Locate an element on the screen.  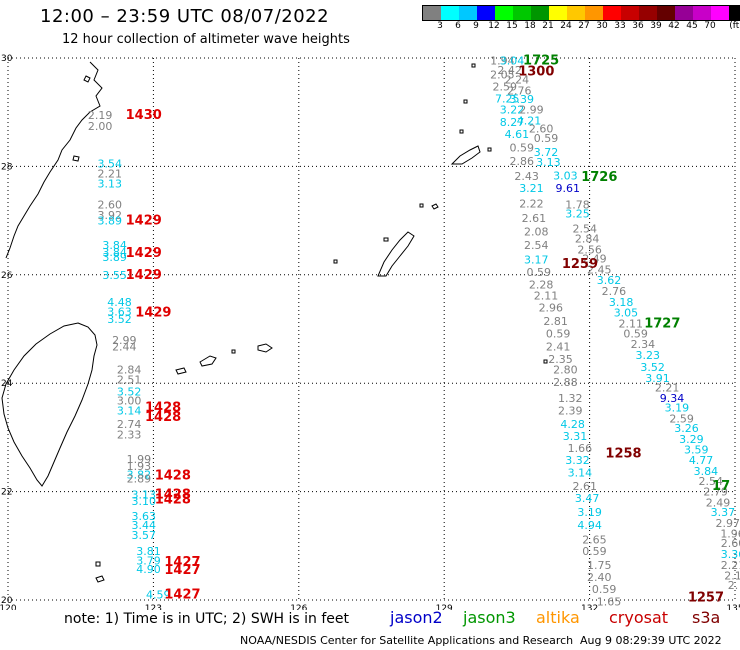
legend-jason3: jason3 is located at coordinates (489, 617).